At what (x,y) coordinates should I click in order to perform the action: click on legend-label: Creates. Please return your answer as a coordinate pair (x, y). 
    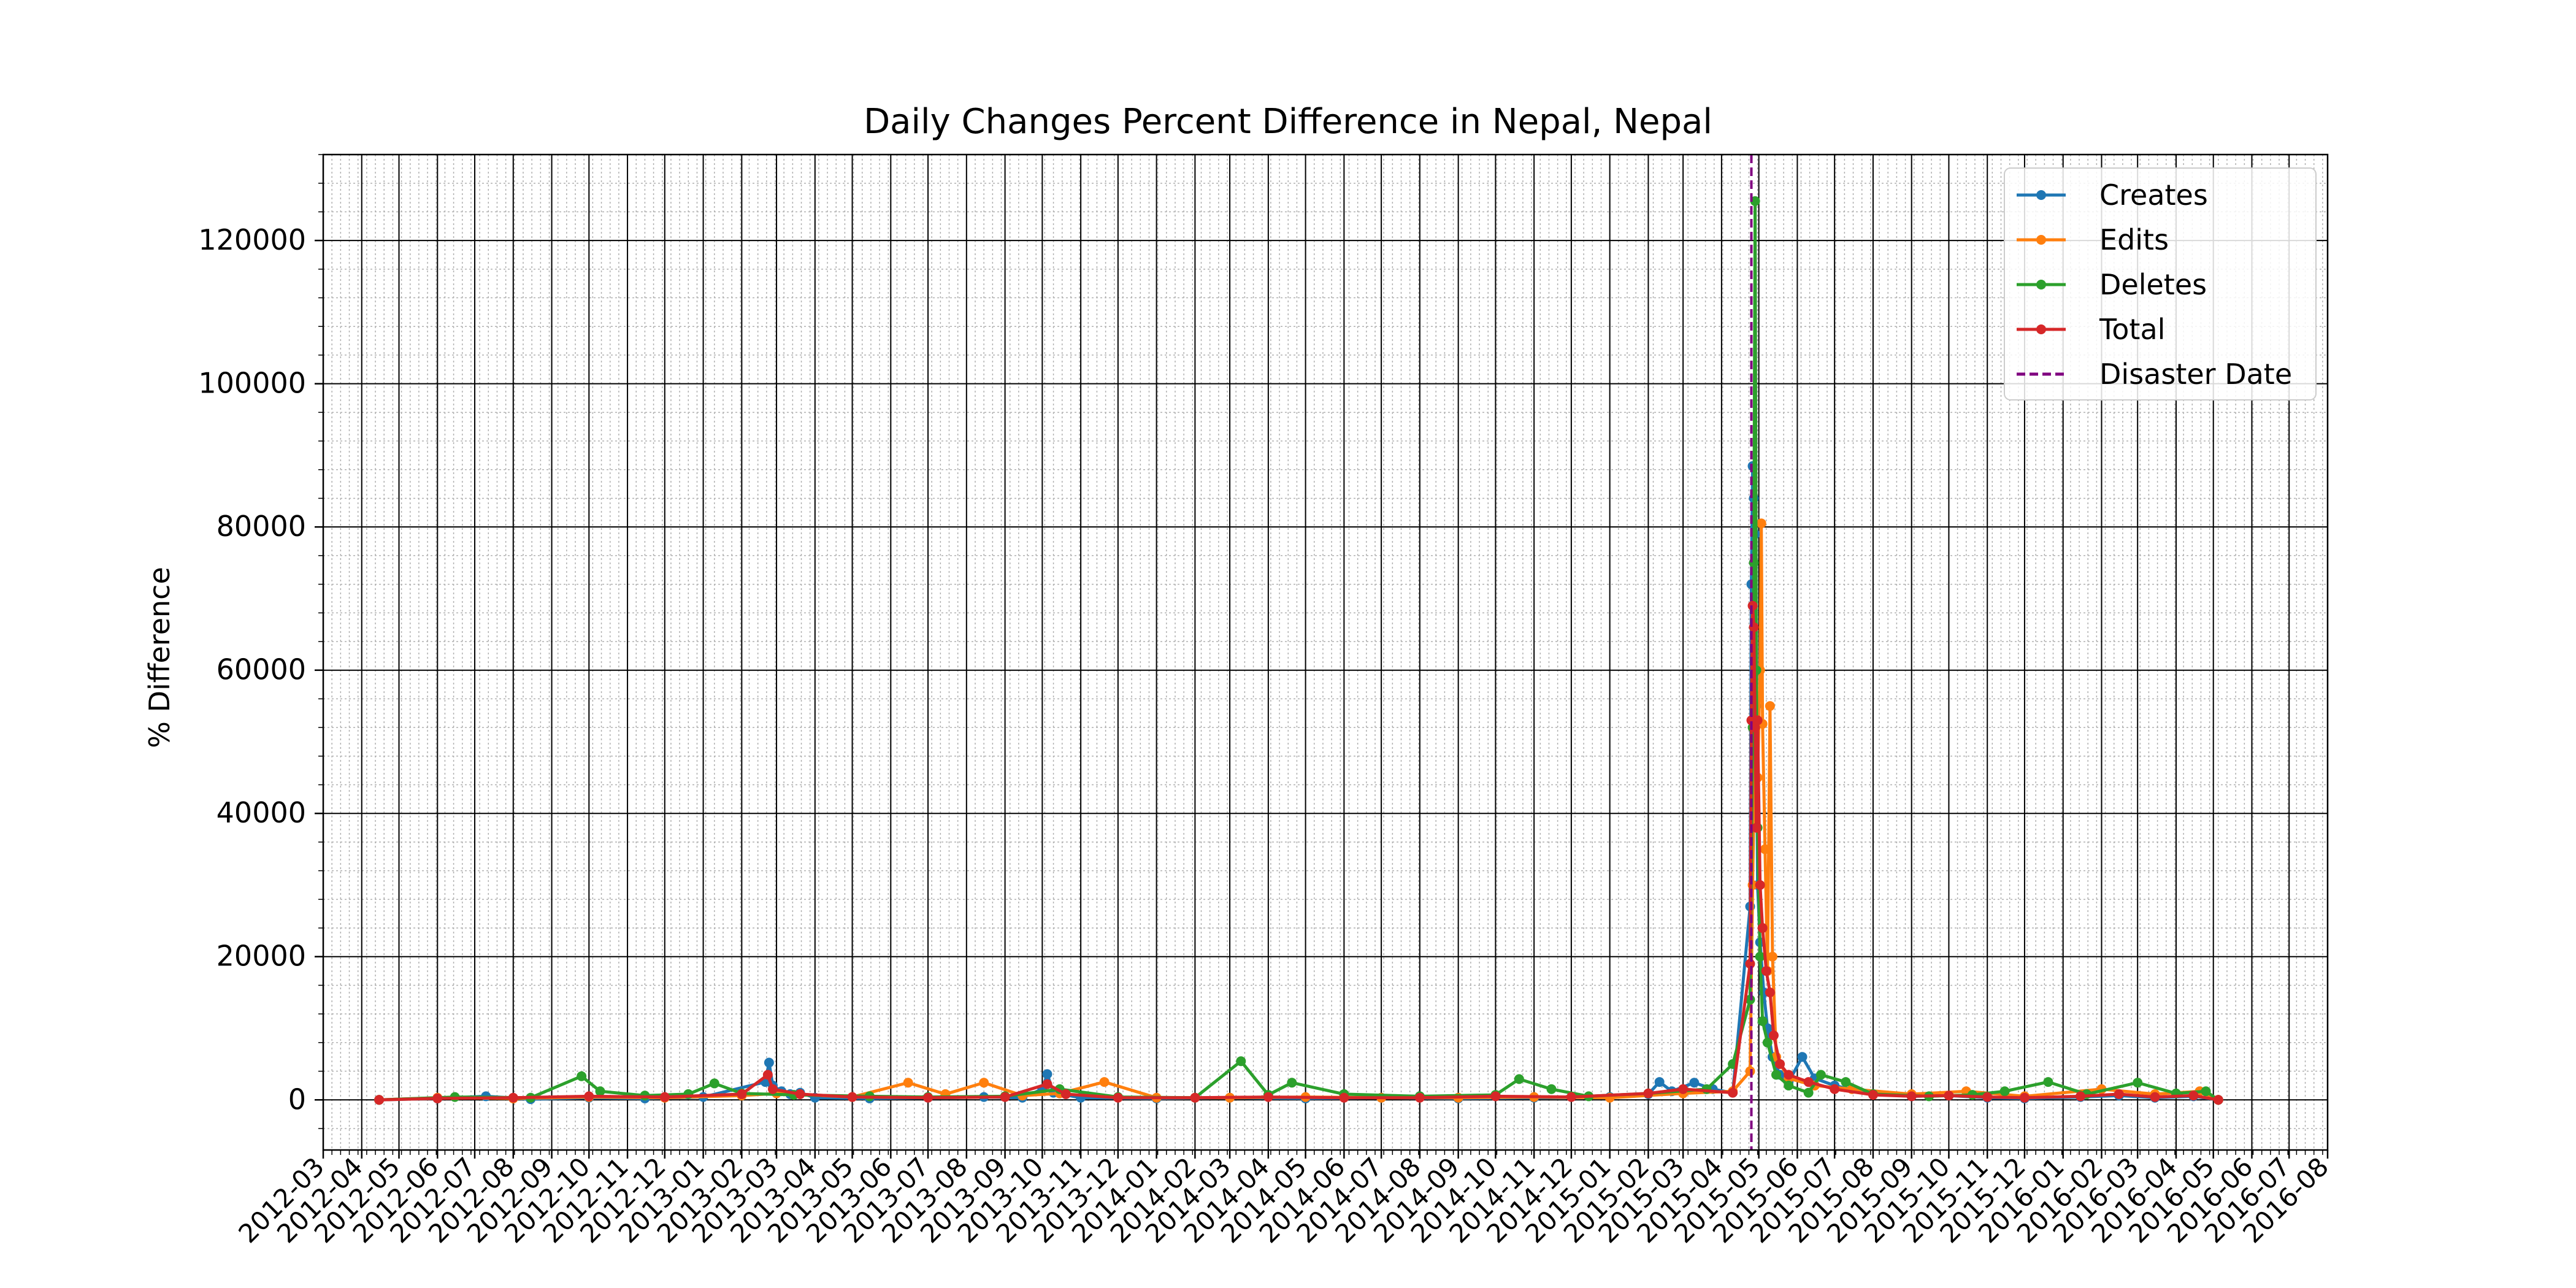
    Looking at the image, I should click on (2153, 195).